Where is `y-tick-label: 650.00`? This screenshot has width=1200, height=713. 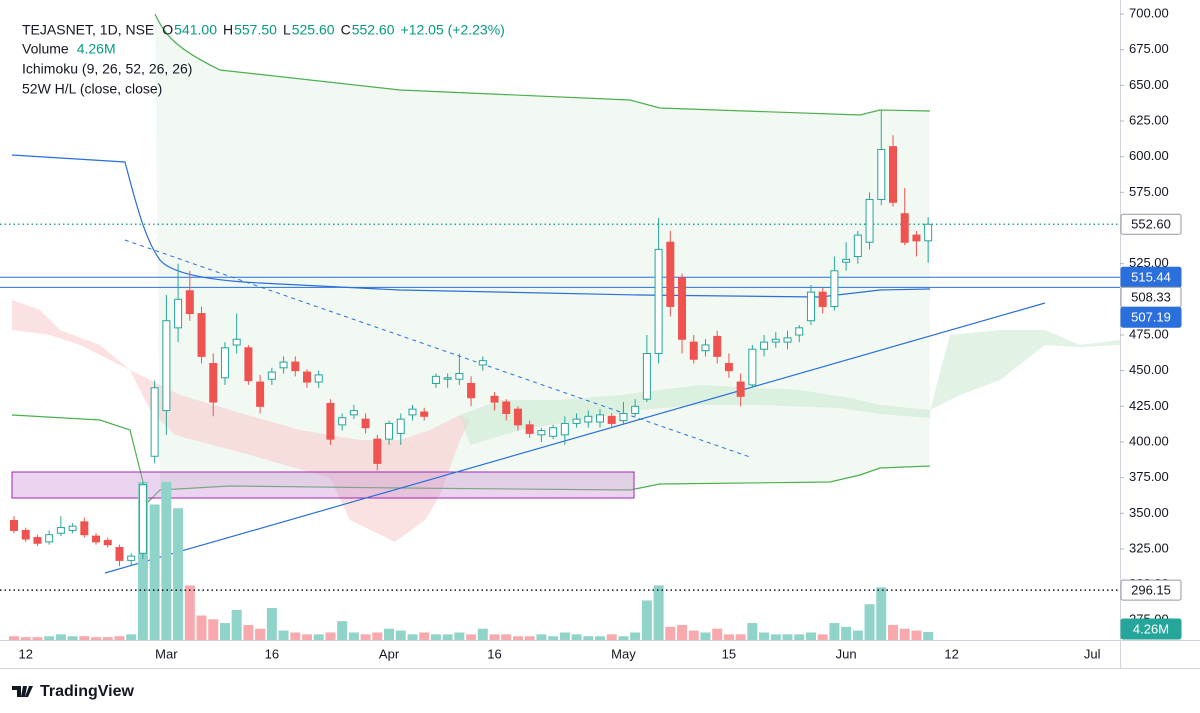 y-tick-label: 650.00 is located at coordinates (1149, 84).